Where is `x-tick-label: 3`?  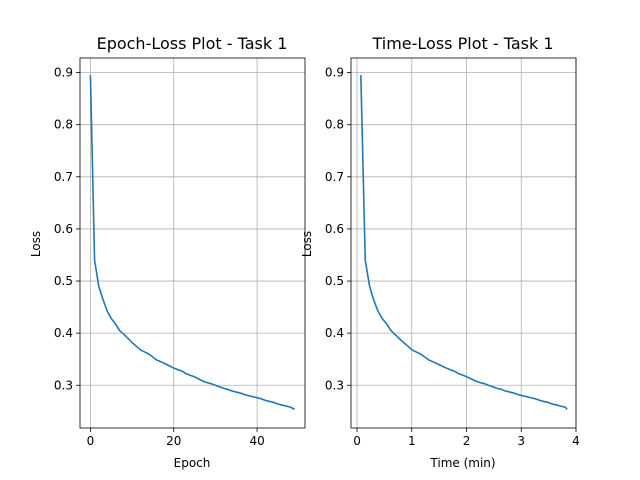
x-tick-label: 3 is located at coordinates (521, 441).